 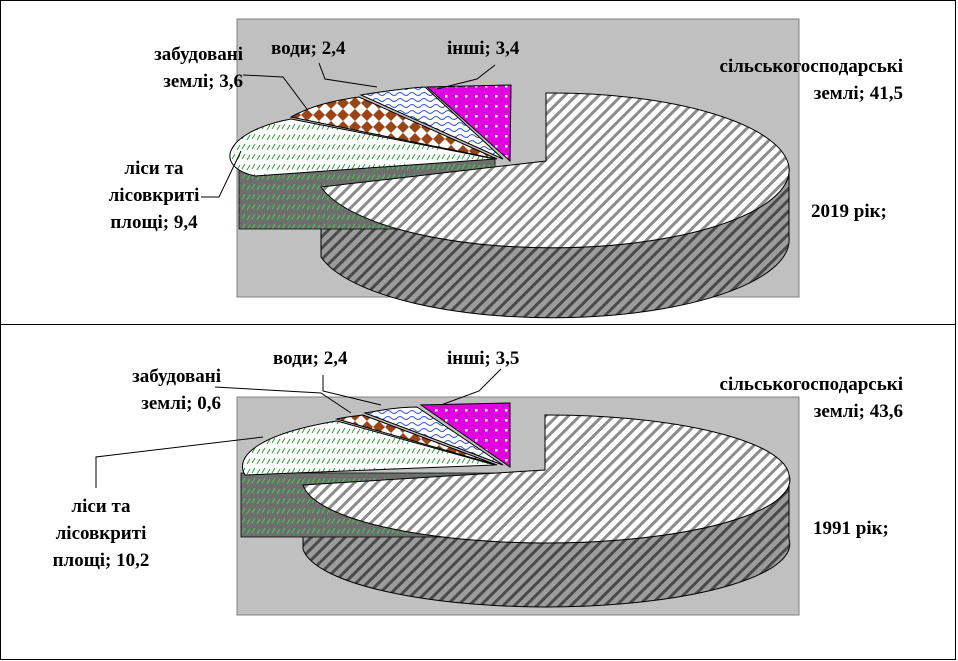 I want to click on label-agri: сільськогосподарські землі; 43,6, so click(x=811, y=398).